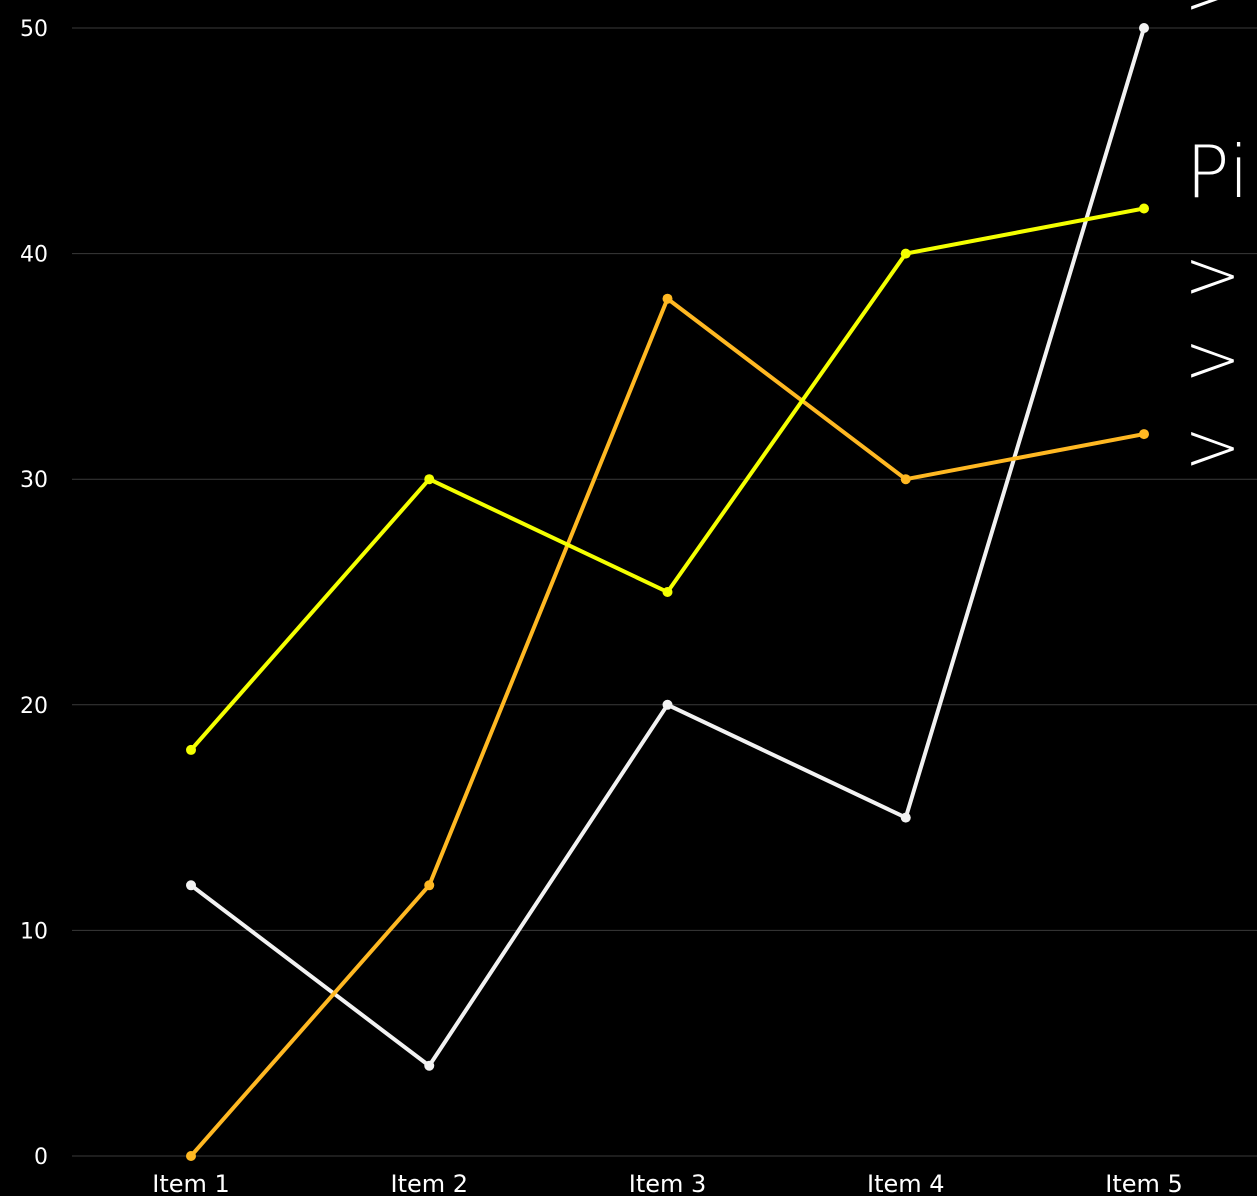 The image size is (1257, 1196). Describe the element at coordinates (34, 706) in the screenshot. I see `y-tick-label: 20` at that location.